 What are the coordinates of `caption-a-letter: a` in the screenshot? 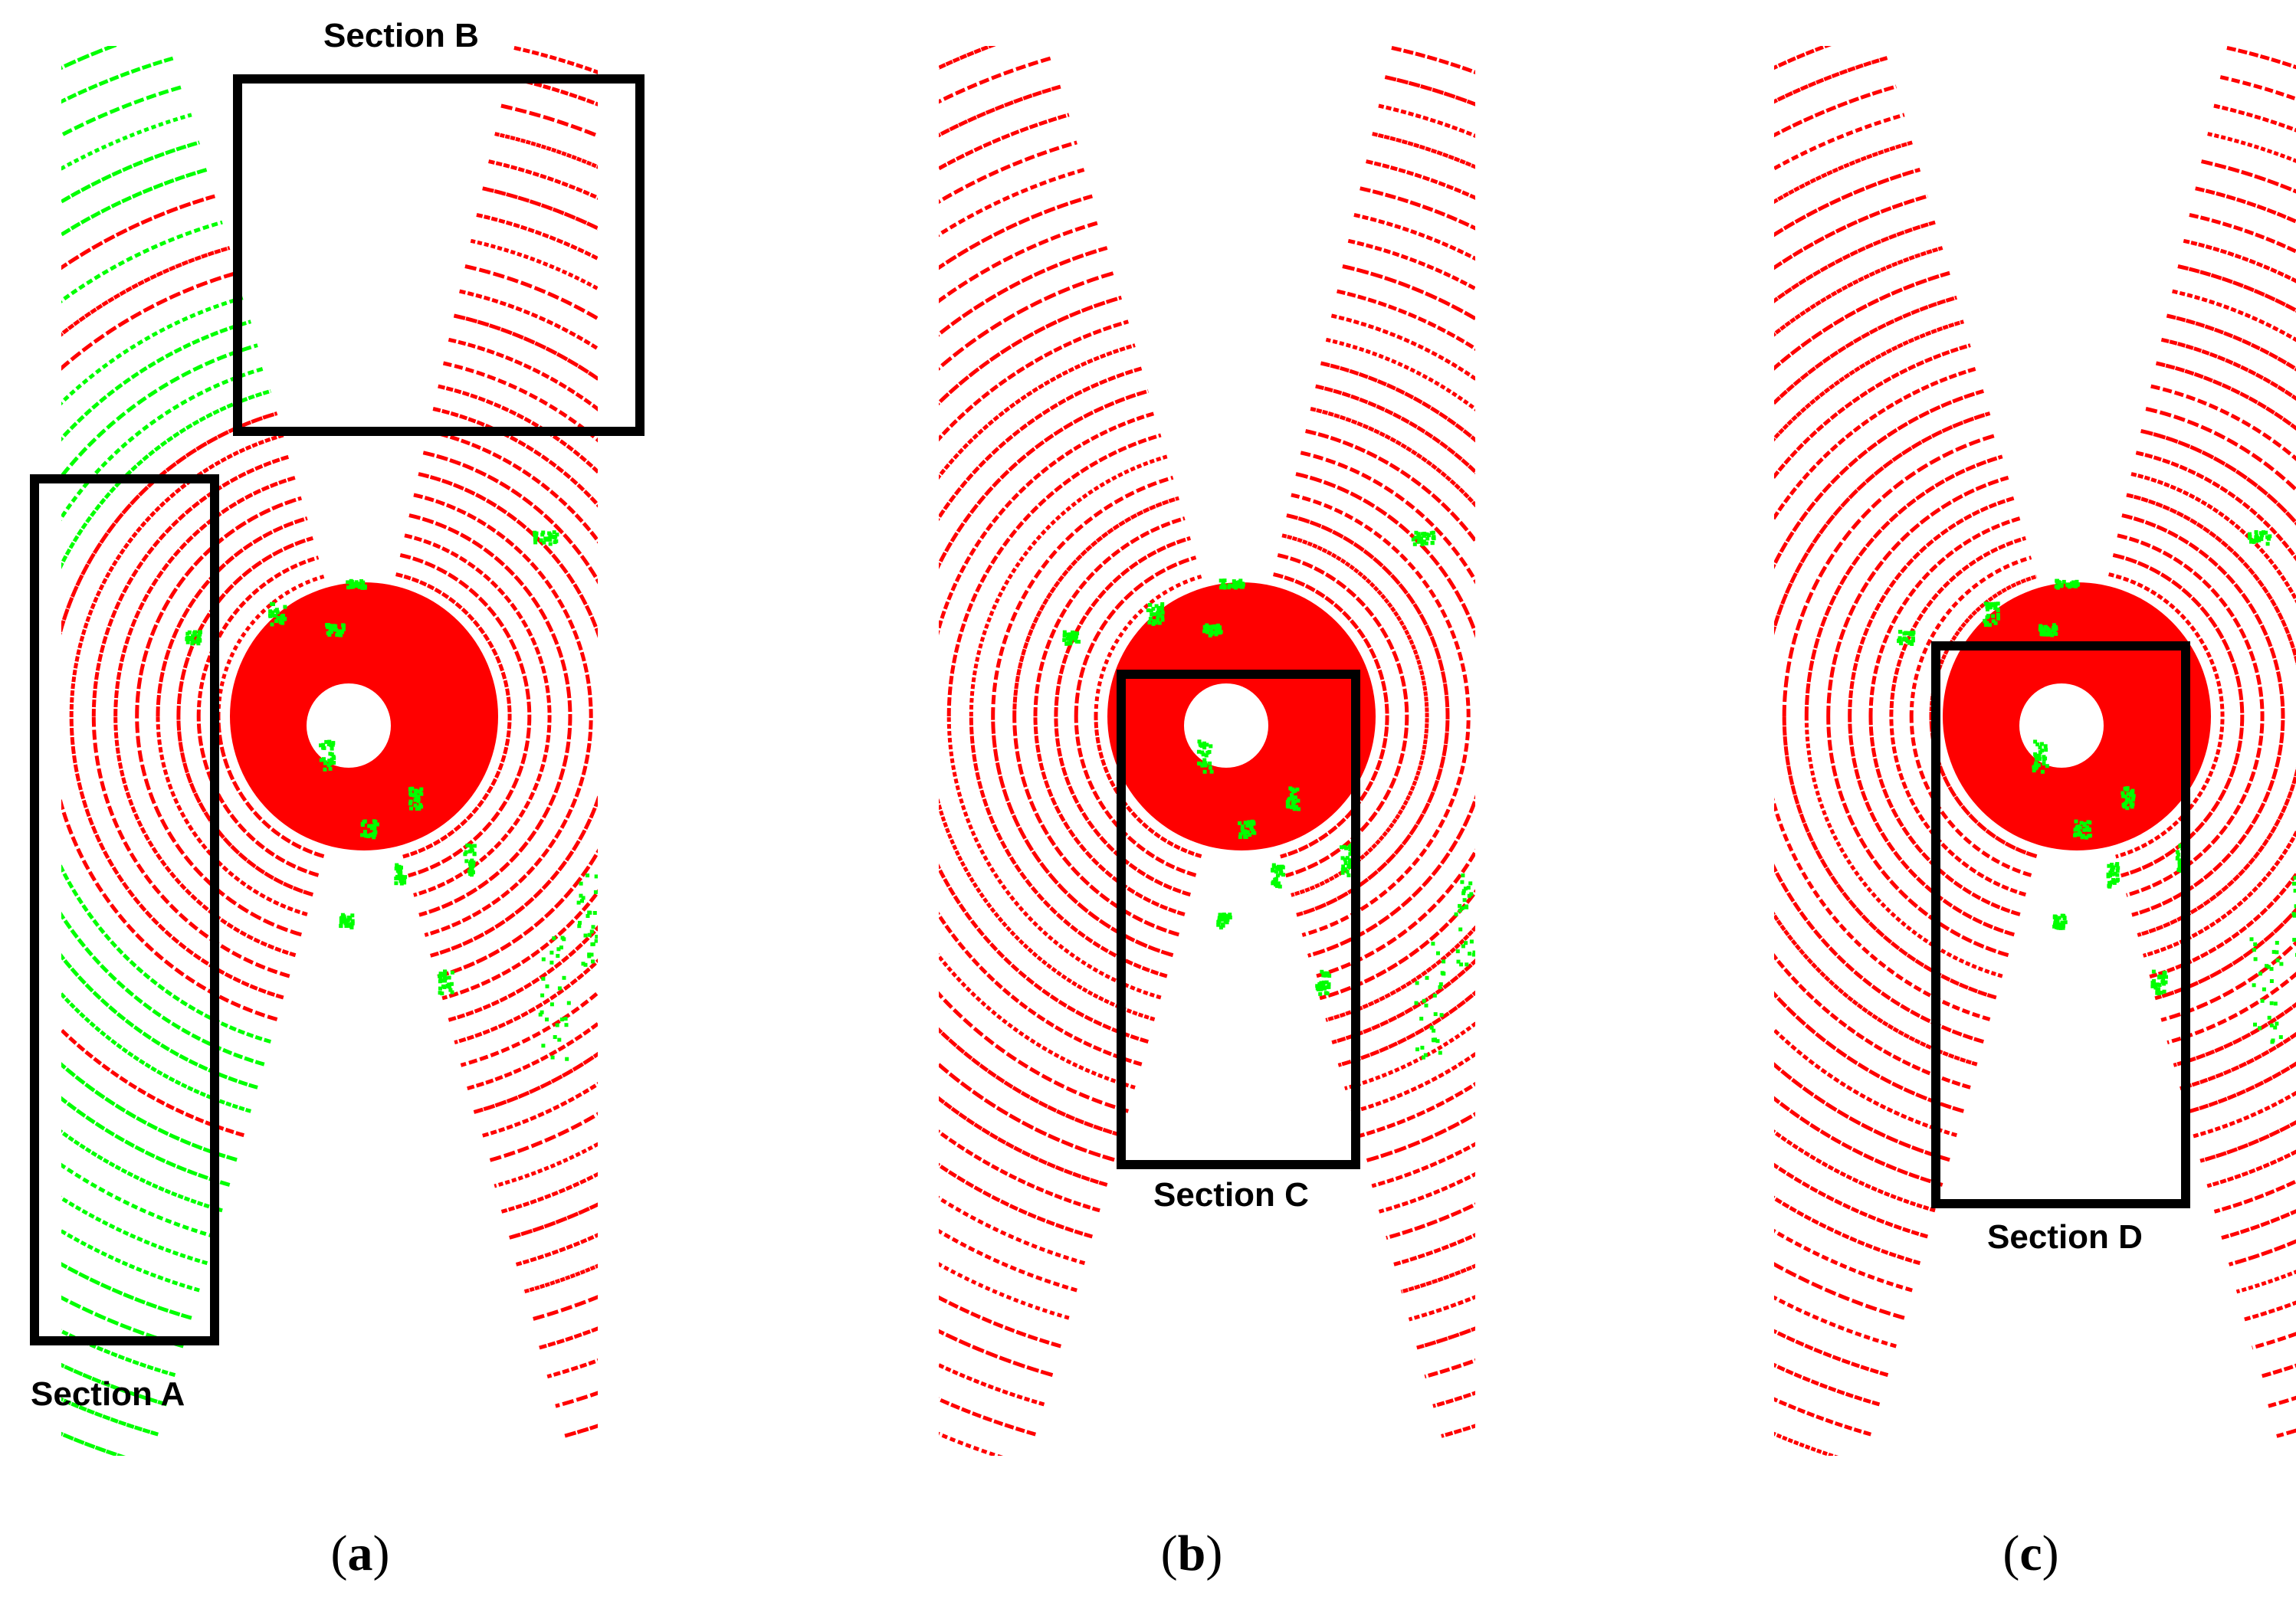 It's located at (360, 1553).